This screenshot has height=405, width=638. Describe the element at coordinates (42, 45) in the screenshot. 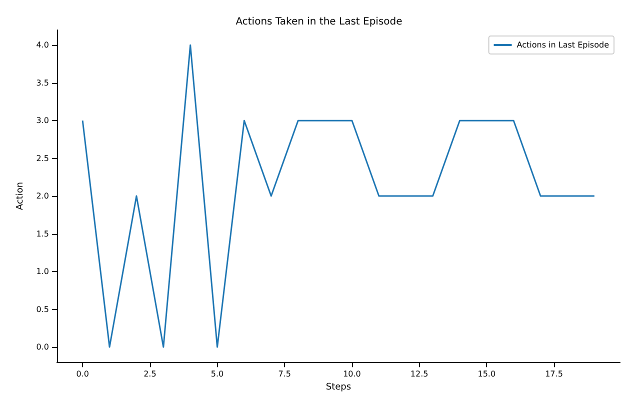

I see `y-tick-label: 4.0` at that location.